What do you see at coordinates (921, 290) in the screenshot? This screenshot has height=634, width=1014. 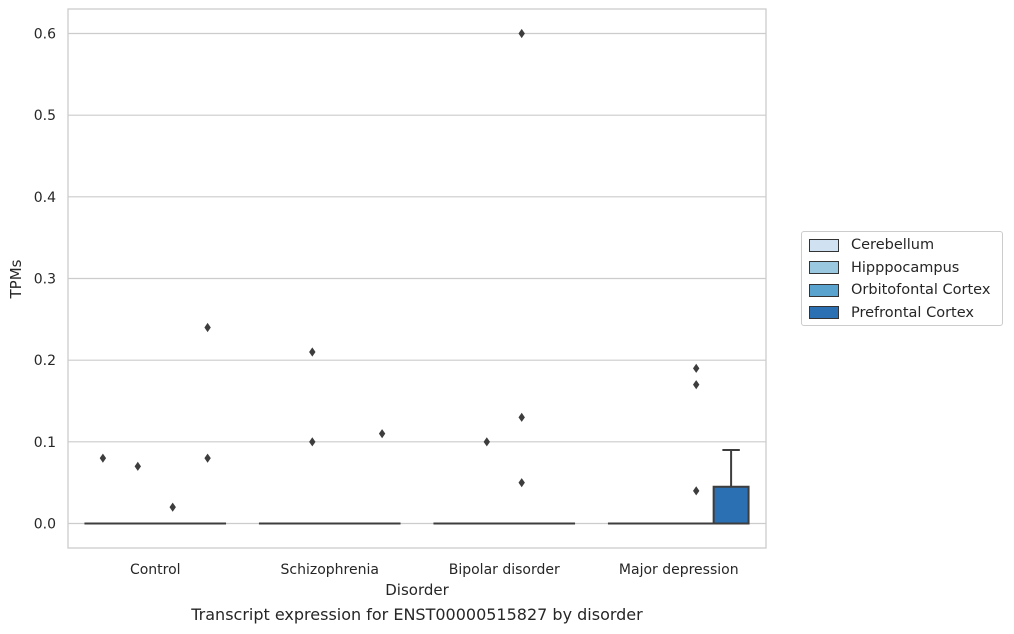 I see `legend-label: Orbitofontal Cortex` at bounding box center [921, 290].